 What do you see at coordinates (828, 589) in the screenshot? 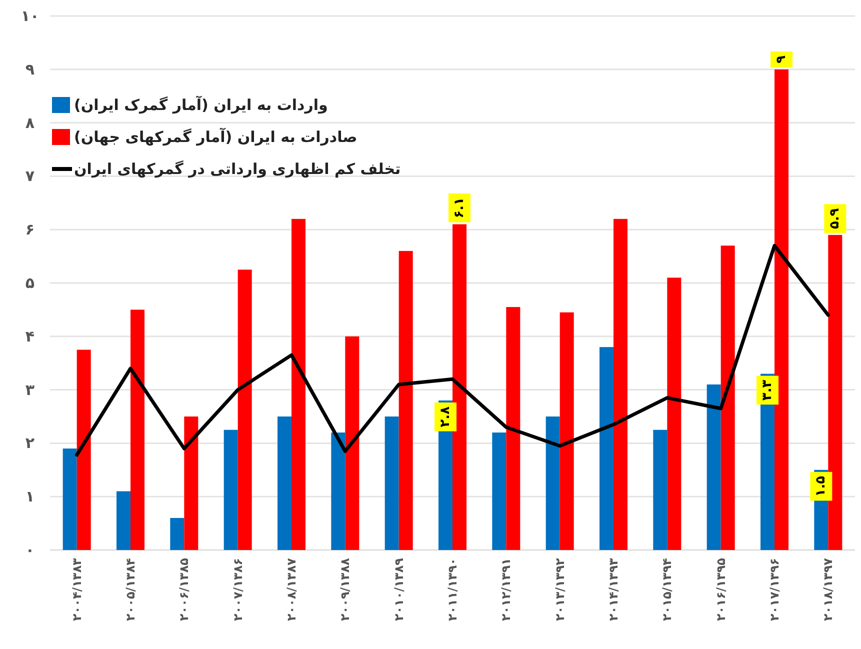
I see `x-tick-label: ۲۰۱۸/۱۳۹۷` at bounding box center [828, 589].